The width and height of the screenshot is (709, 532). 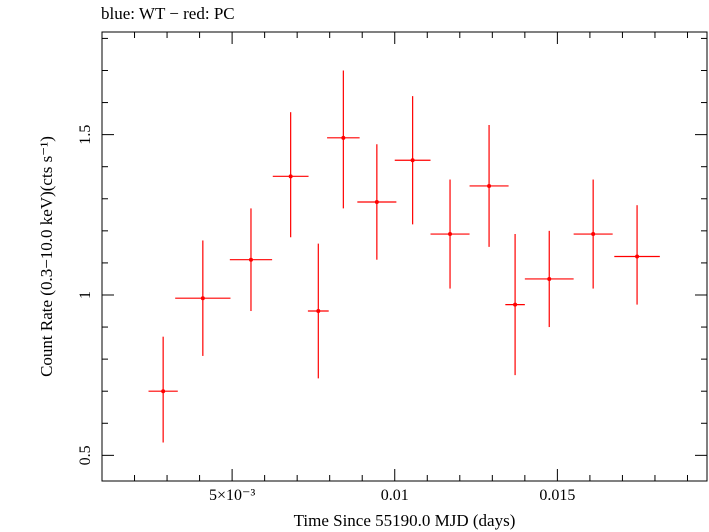 What do you see at coordinates (85, 135) in the screenshot?
I see `y-tick-label: 1.5` at bounding box center [85, 135].